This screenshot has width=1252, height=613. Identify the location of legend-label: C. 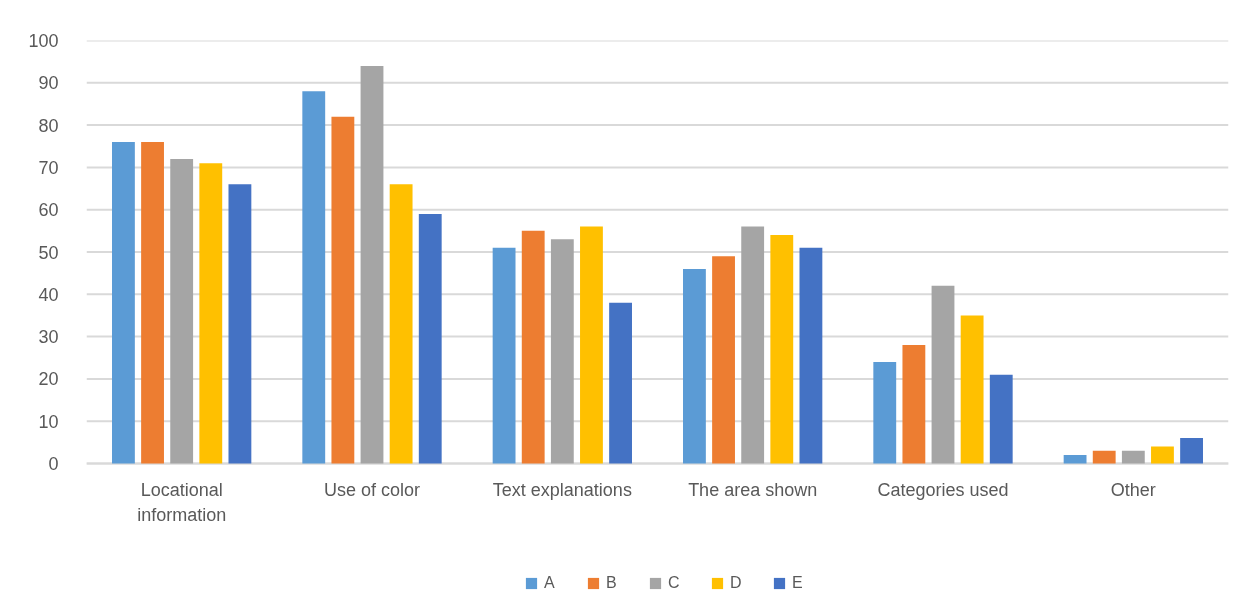
(674, 583).